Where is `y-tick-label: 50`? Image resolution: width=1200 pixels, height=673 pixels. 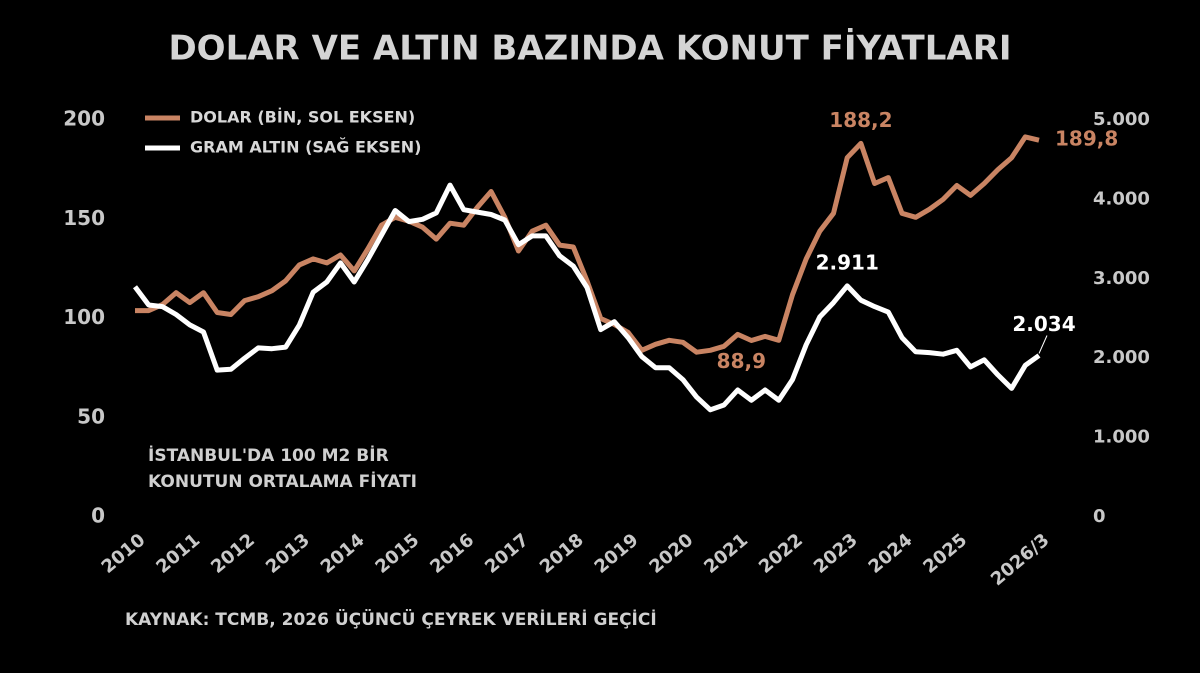 y-tick-label: 50 is located at coordinates (91, 416).